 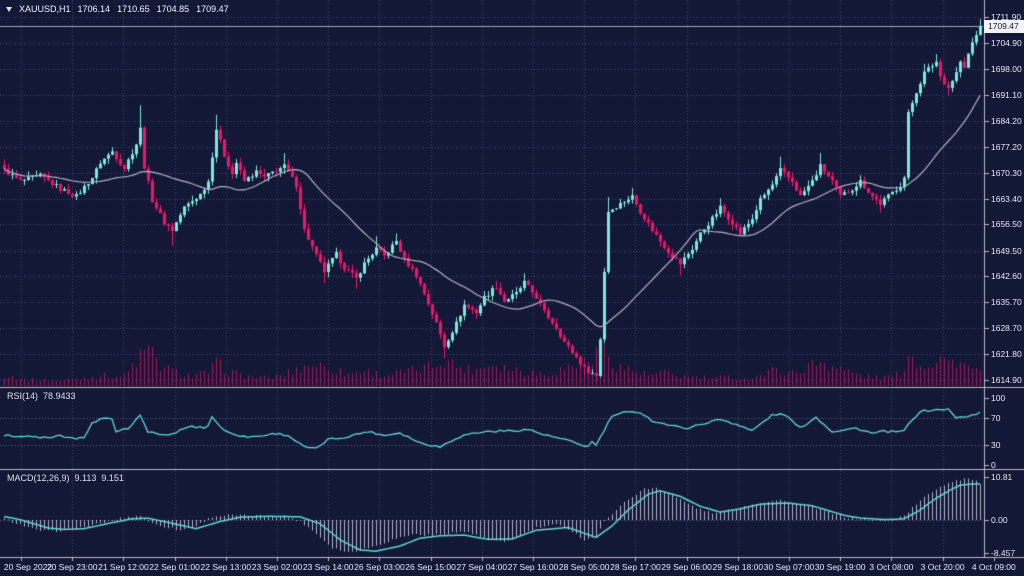 What do you see at coordinates (277, 567) in the screenshot?
I see `time-axis-label: 23 Sep 02:00` at bounding box center [277, 567].